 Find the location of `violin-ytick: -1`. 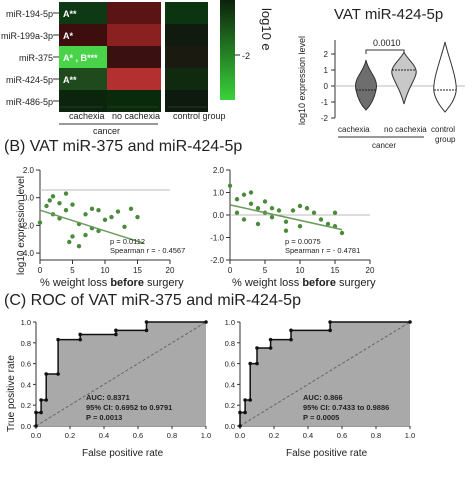

violin-ytick: -1 is located at coordinates (325, 102).